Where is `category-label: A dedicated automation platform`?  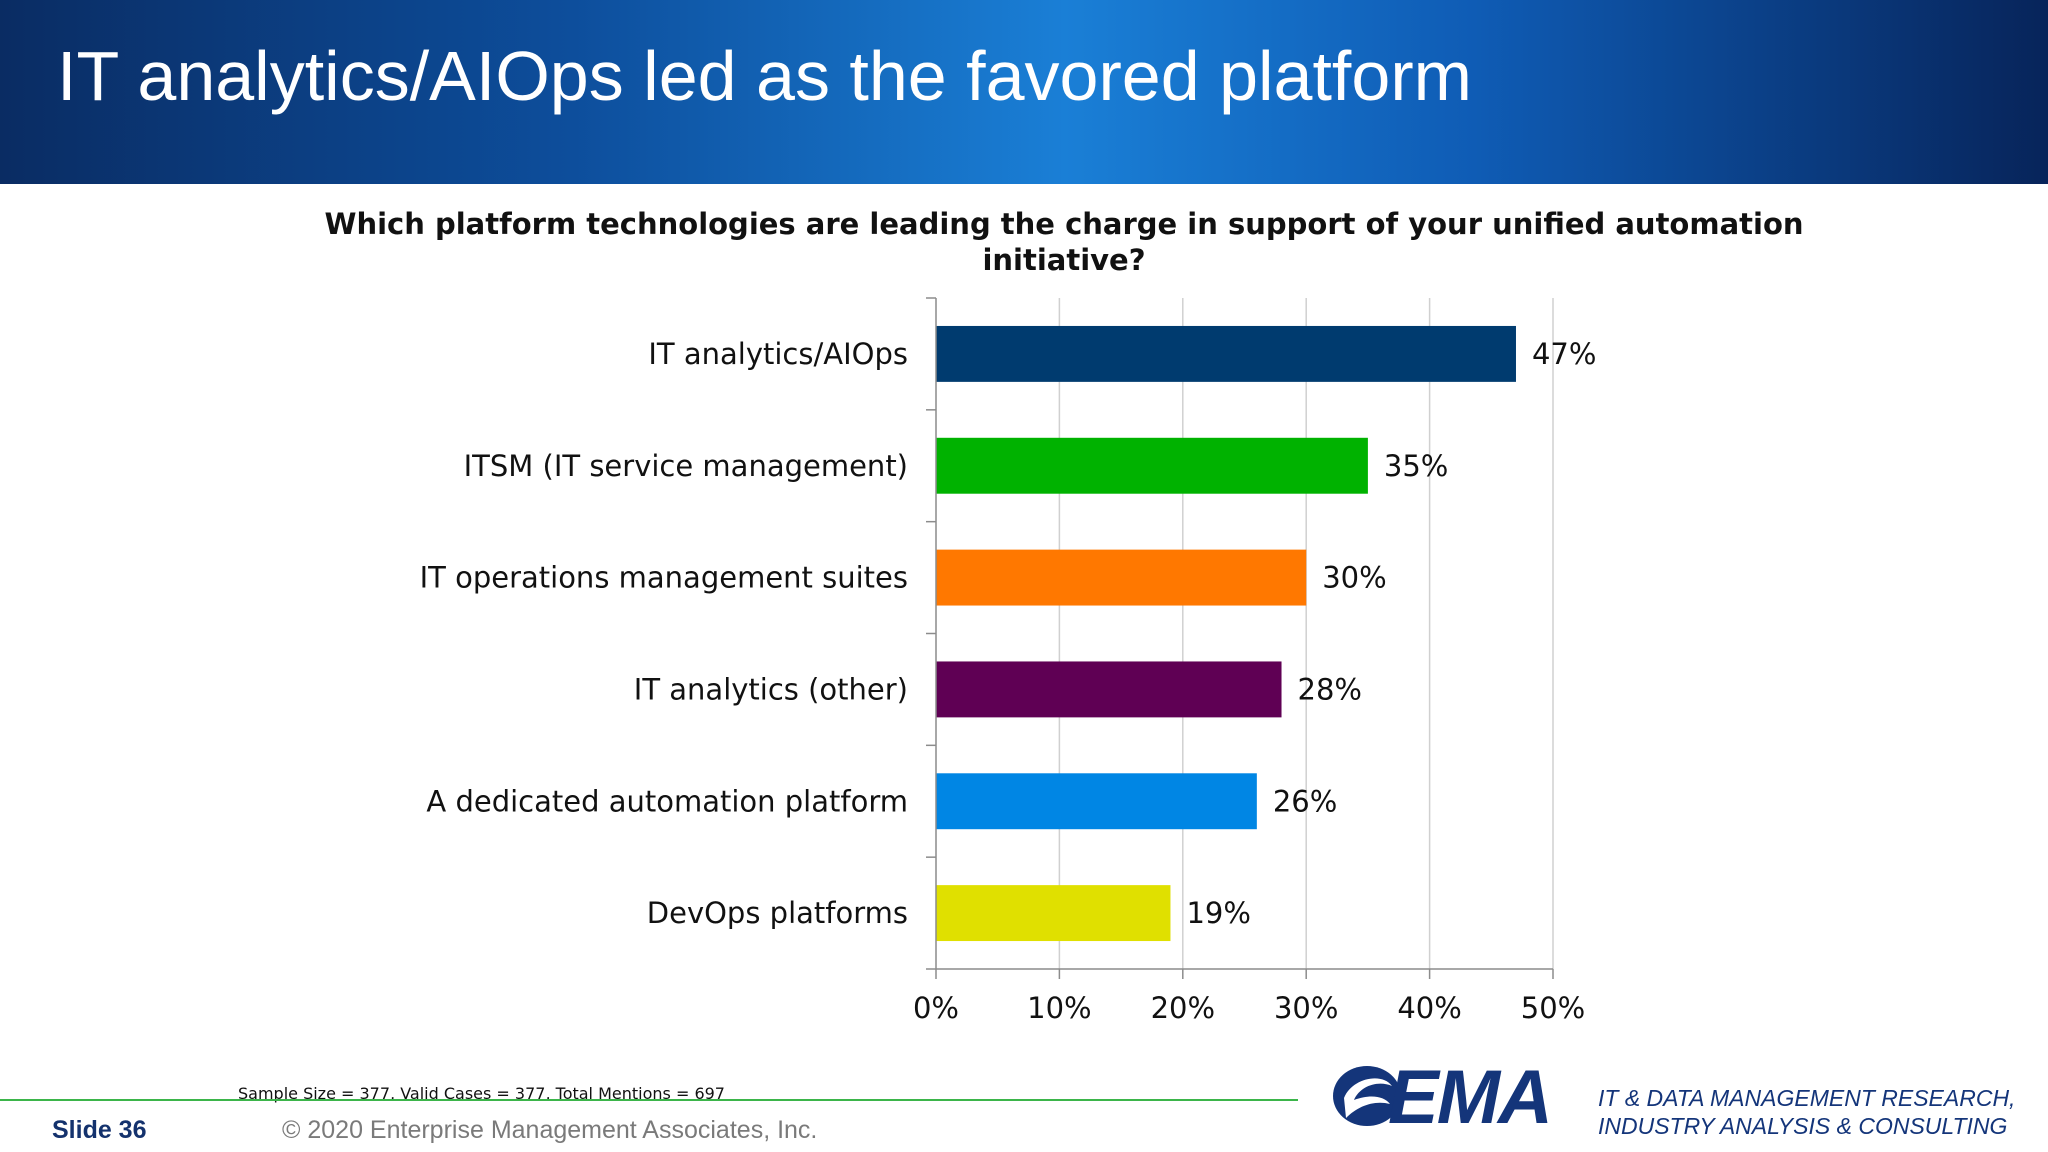 category-label: A dedicated automation platform is located at coordinates (667, 801).